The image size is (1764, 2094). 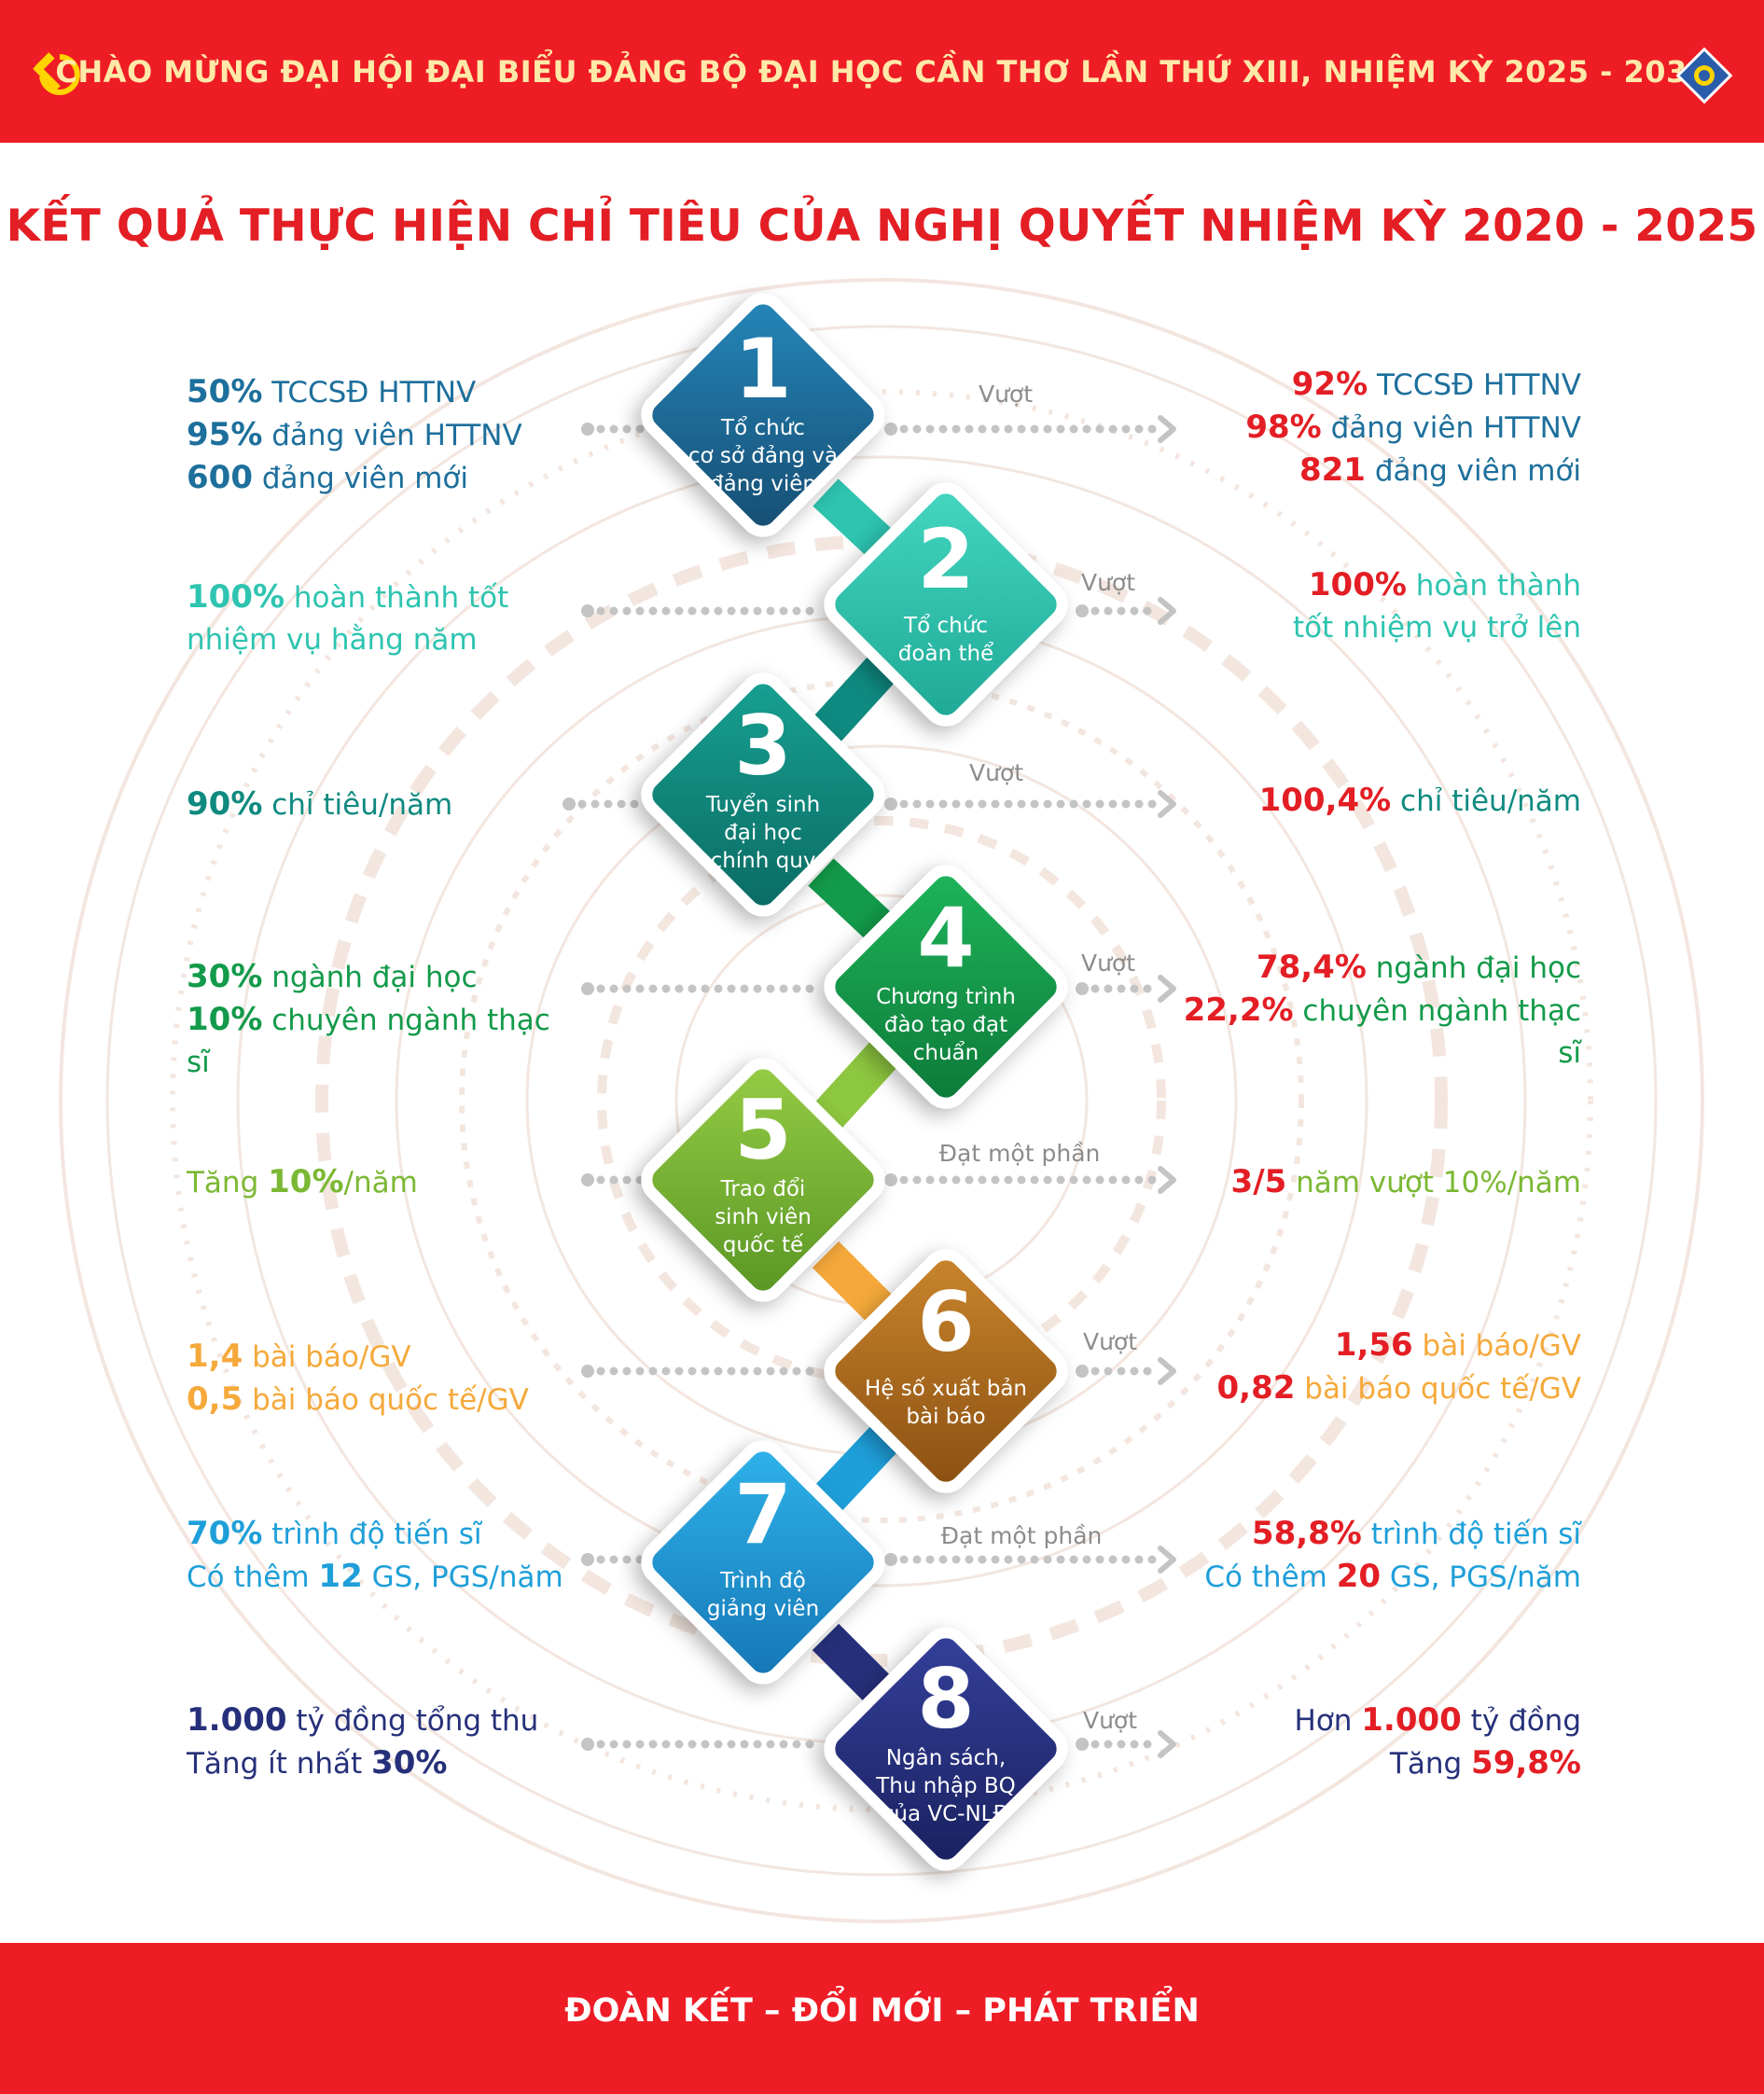 What do you see at coordinates (1366, 1764) in the screenshot?
I see `result-line: Tăng 59,8%` at bounding box center [1366, 1764].